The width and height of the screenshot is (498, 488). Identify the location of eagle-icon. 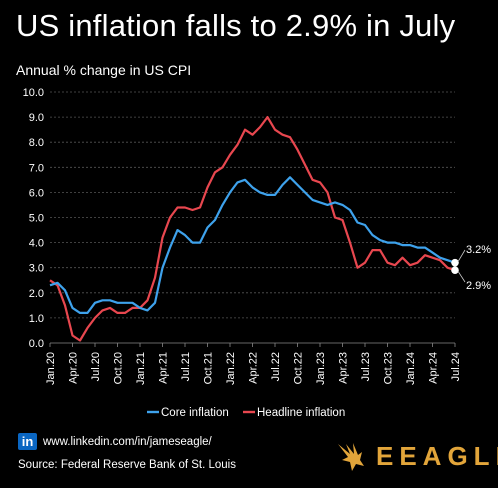
(351, 457).